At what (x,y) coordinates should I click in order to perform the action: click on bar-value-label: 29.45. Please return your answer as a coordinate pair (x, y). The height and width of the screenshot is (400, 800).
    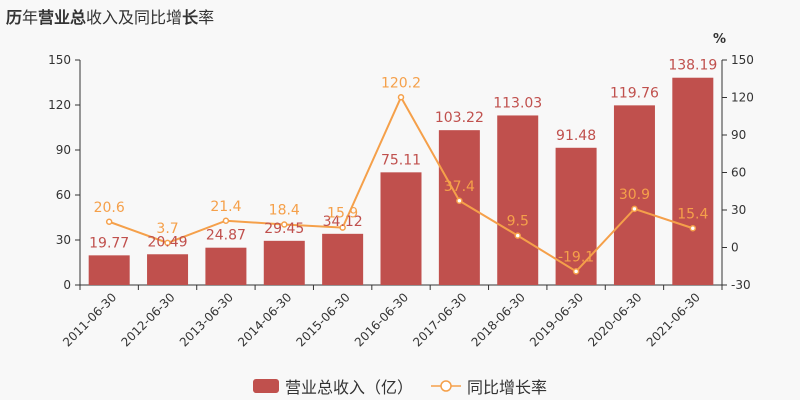
    Looking at the image, I should click on (284, 229).